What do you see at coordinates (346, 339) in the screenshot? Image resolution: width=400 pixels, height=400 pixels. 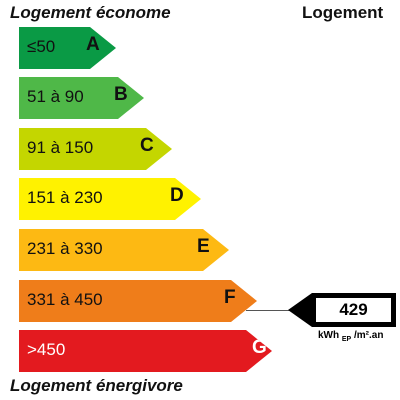 I see `unit-sub: EP` at bounding box center [346, 339].